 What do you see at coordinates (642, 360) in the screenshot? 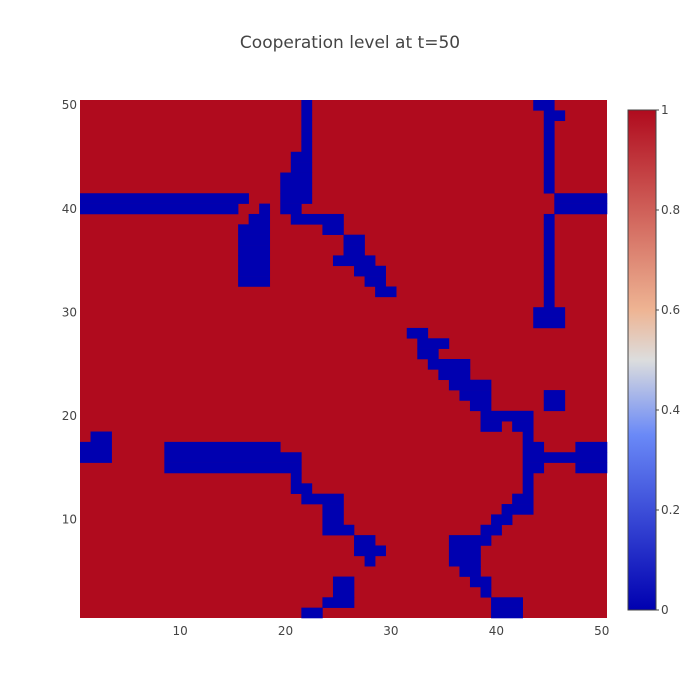
I see `colorbar` at bounding box center [642, 360].